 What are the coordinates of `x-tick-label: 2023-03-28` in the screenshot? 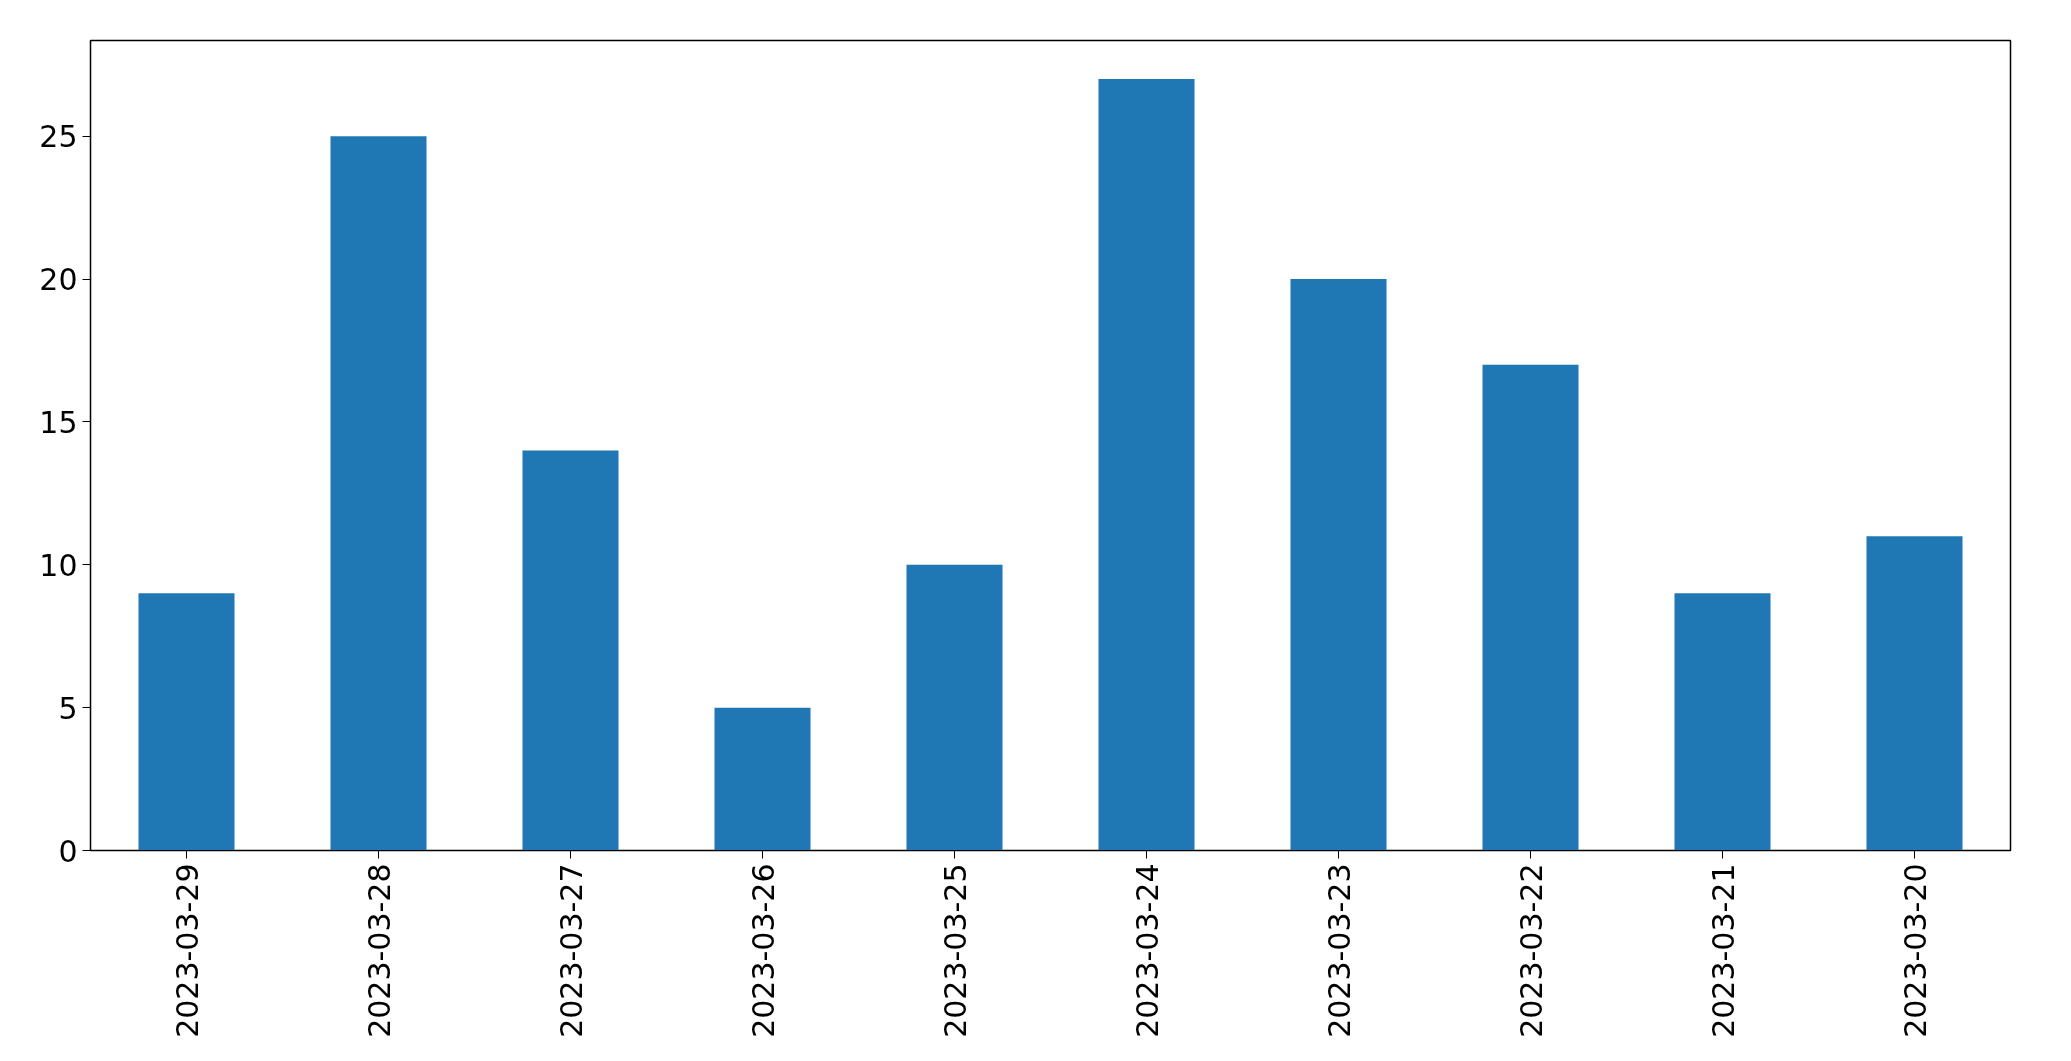 It's located at (379, 950).